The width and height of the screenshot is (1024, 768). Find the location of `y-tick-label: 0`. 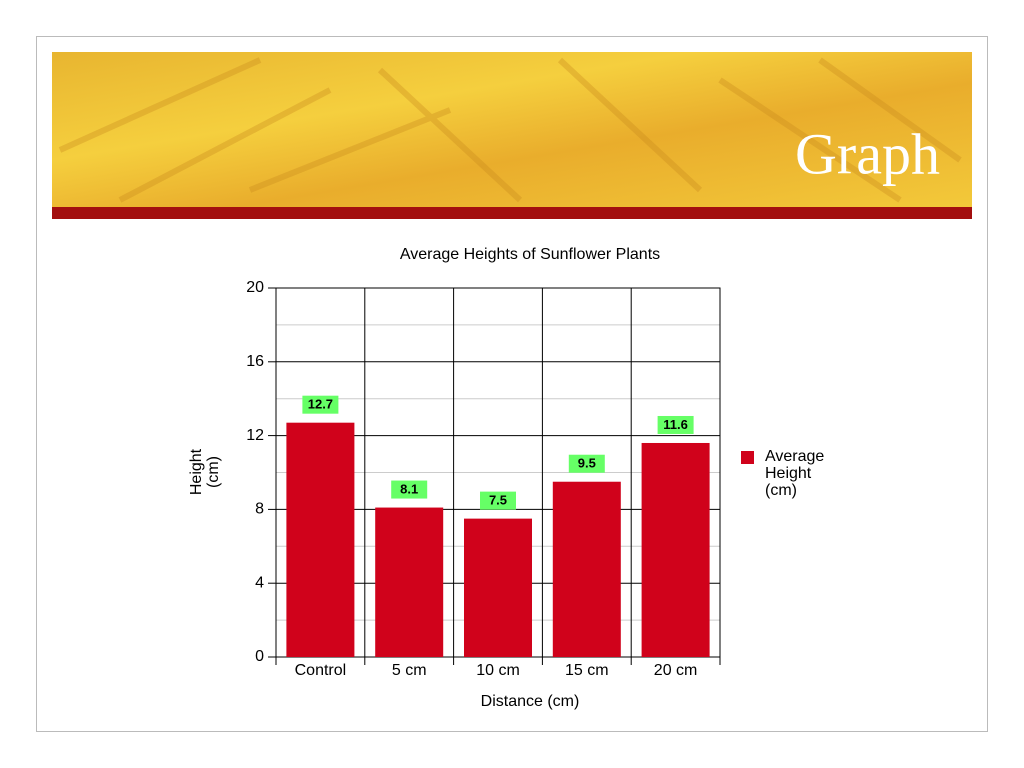

y-tick-label: 0 is located at coordinates (259, 656).